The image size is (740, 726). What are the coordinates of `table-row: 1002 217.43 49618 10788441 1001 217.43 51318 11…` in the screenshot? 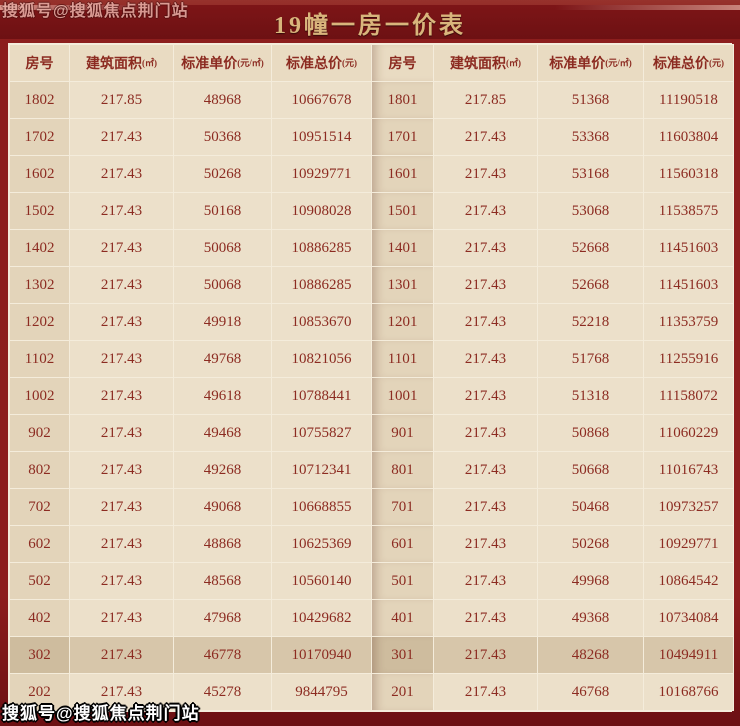 It's located at (371, 396).